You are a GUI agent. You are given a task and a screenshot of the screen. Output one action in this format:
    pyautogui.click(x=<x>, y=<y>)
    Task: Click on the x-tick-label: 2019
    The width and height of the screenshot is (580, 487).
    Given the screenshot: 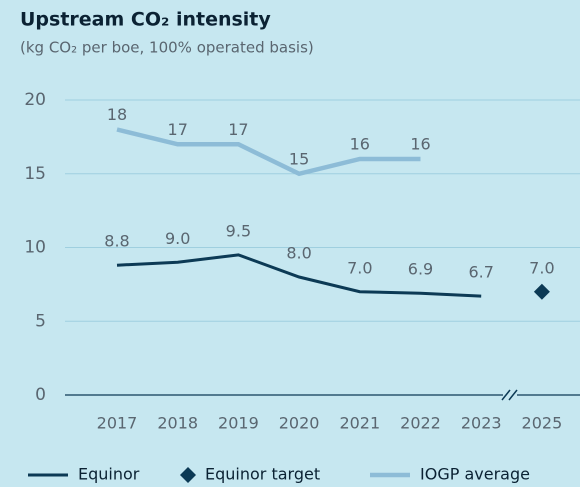 What is the action you would take?
    pyautogui.click(x=238, y=423)
    